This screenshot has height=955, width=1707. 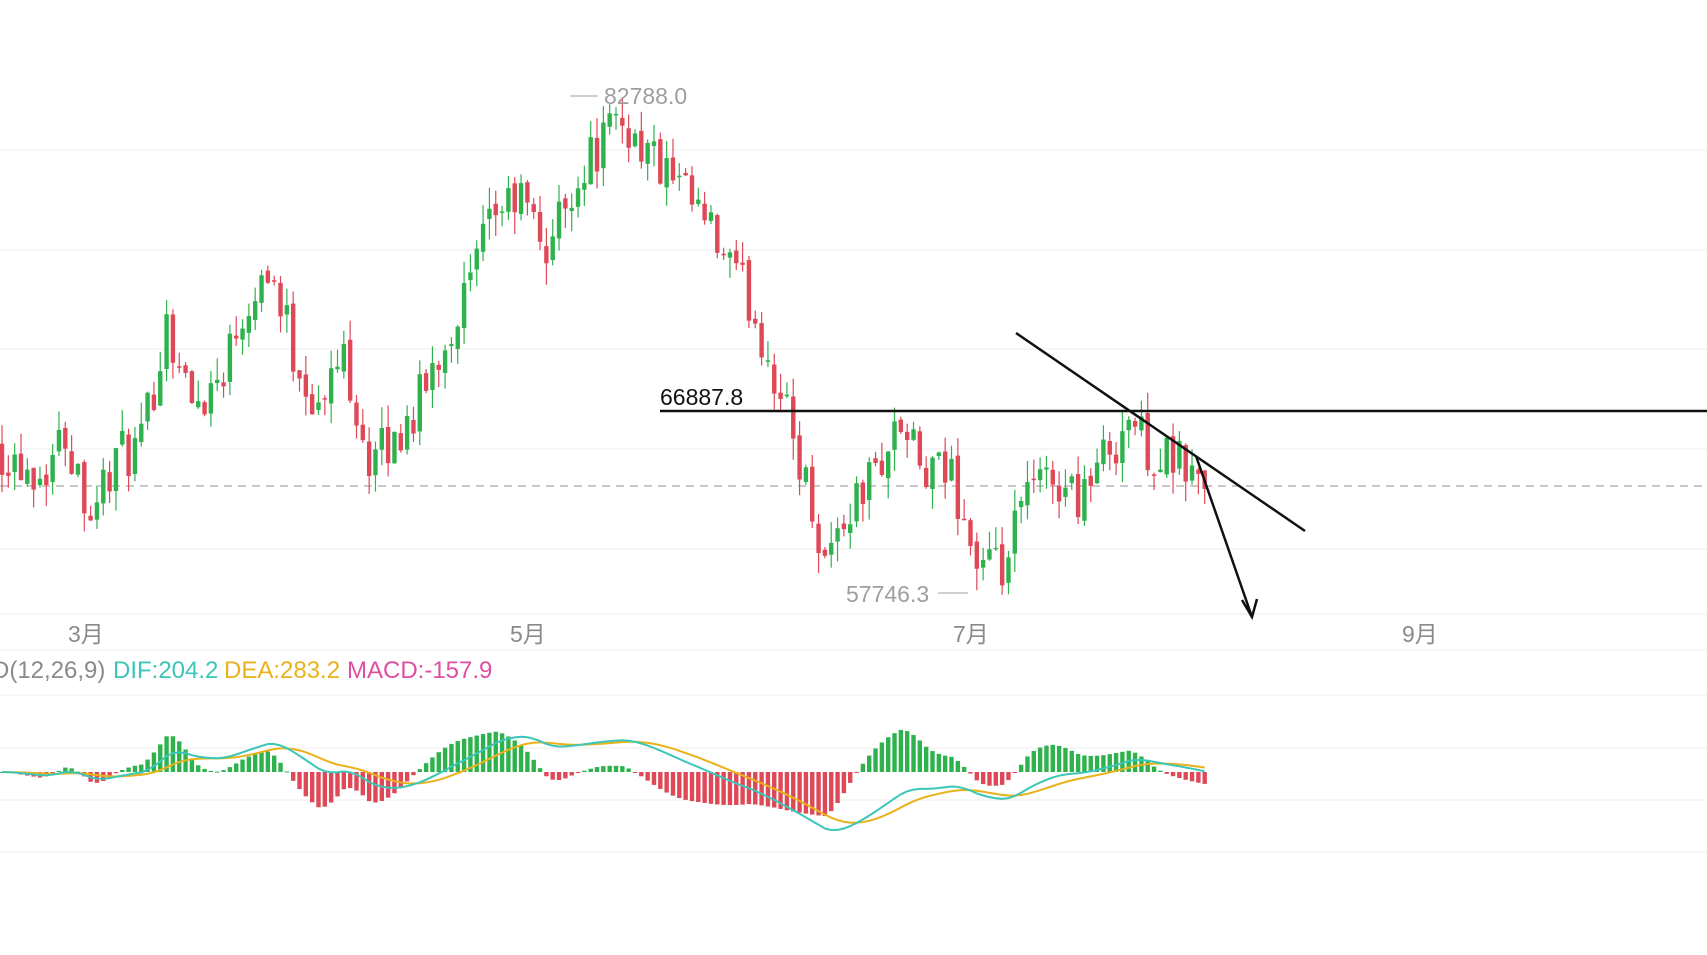 What do you see at coordinates (1224, 536) in the screenshot?
I see `projection-arrow-shaft` at bounding box center [1224, 536].